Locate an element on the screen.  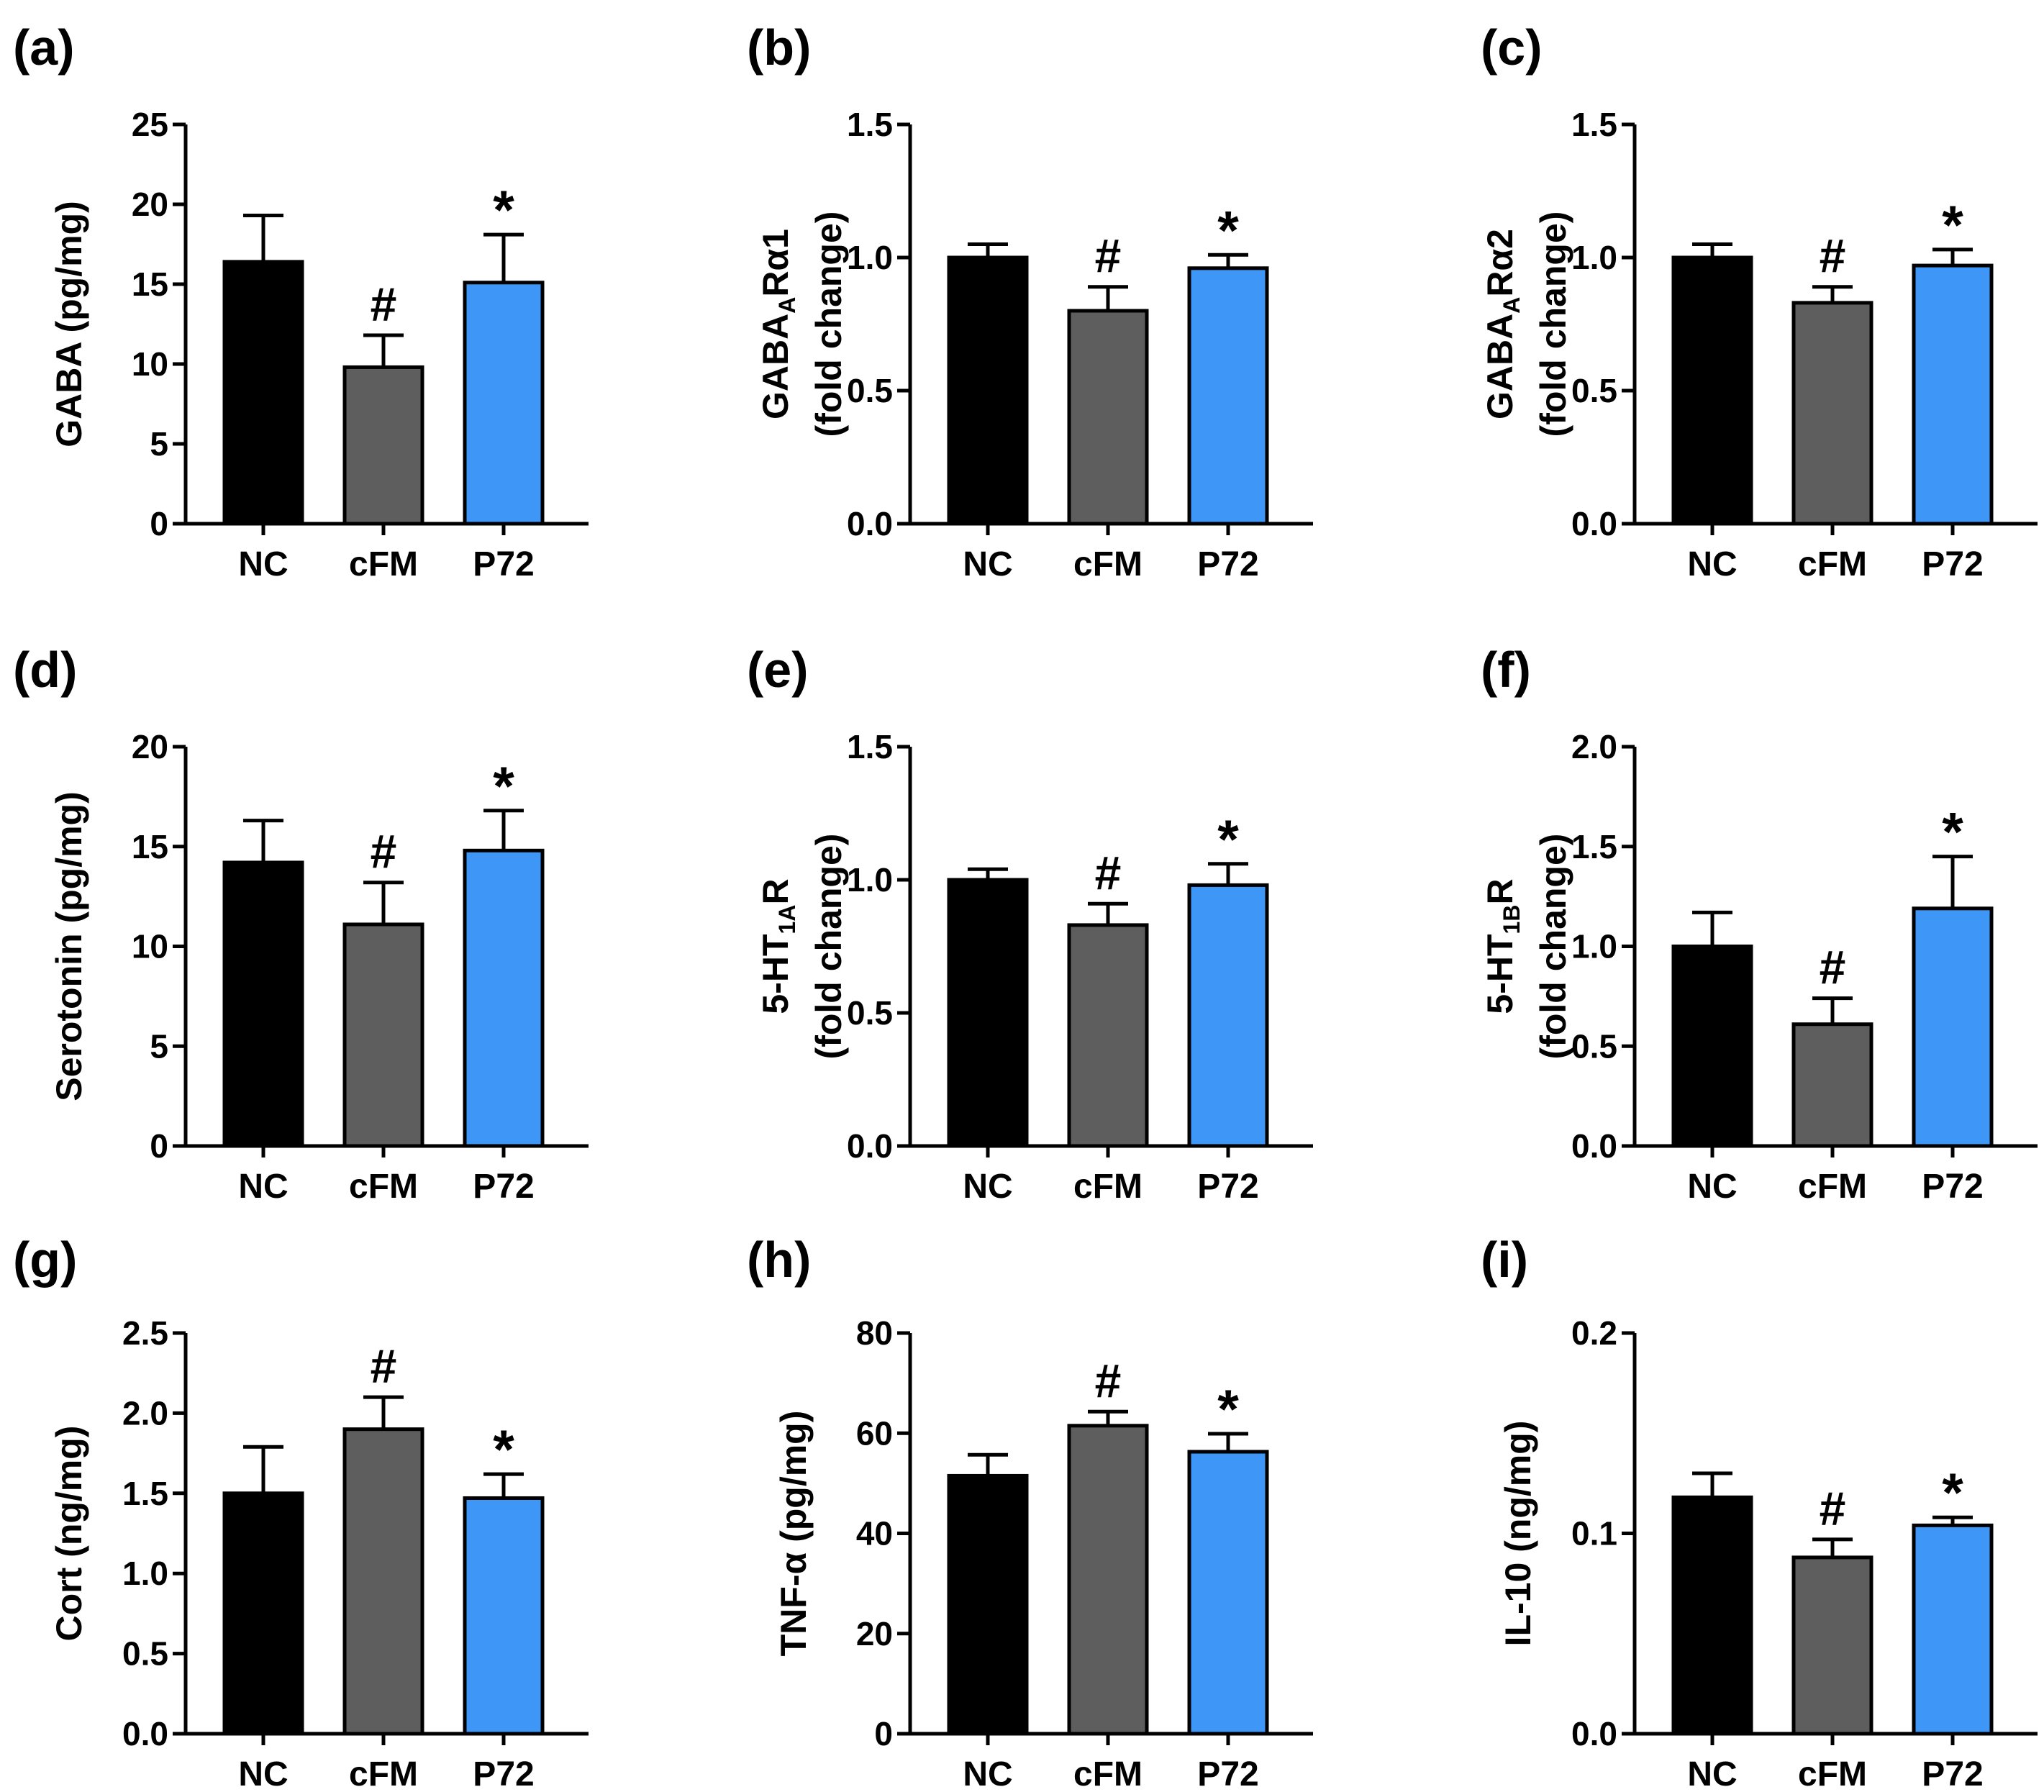
y-axis-title: GABAARα2 is located at coordinates (1502, 324).